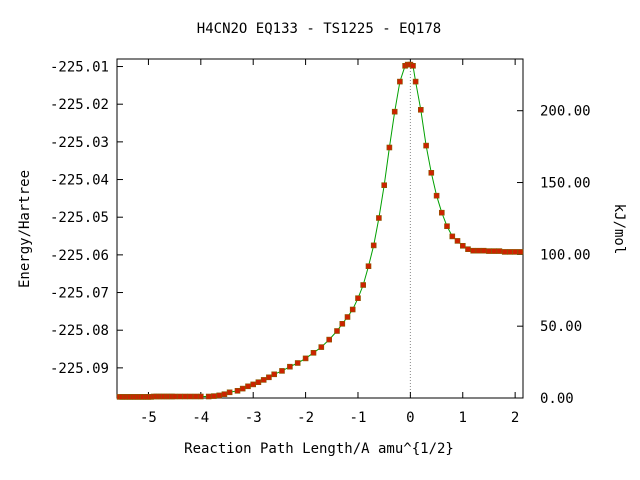 The height and width of the screenshot is (480, 640). Describe the element at coordinates (79, 68) in the screenshot. I see `y-tick-label: -225.01` at that location.